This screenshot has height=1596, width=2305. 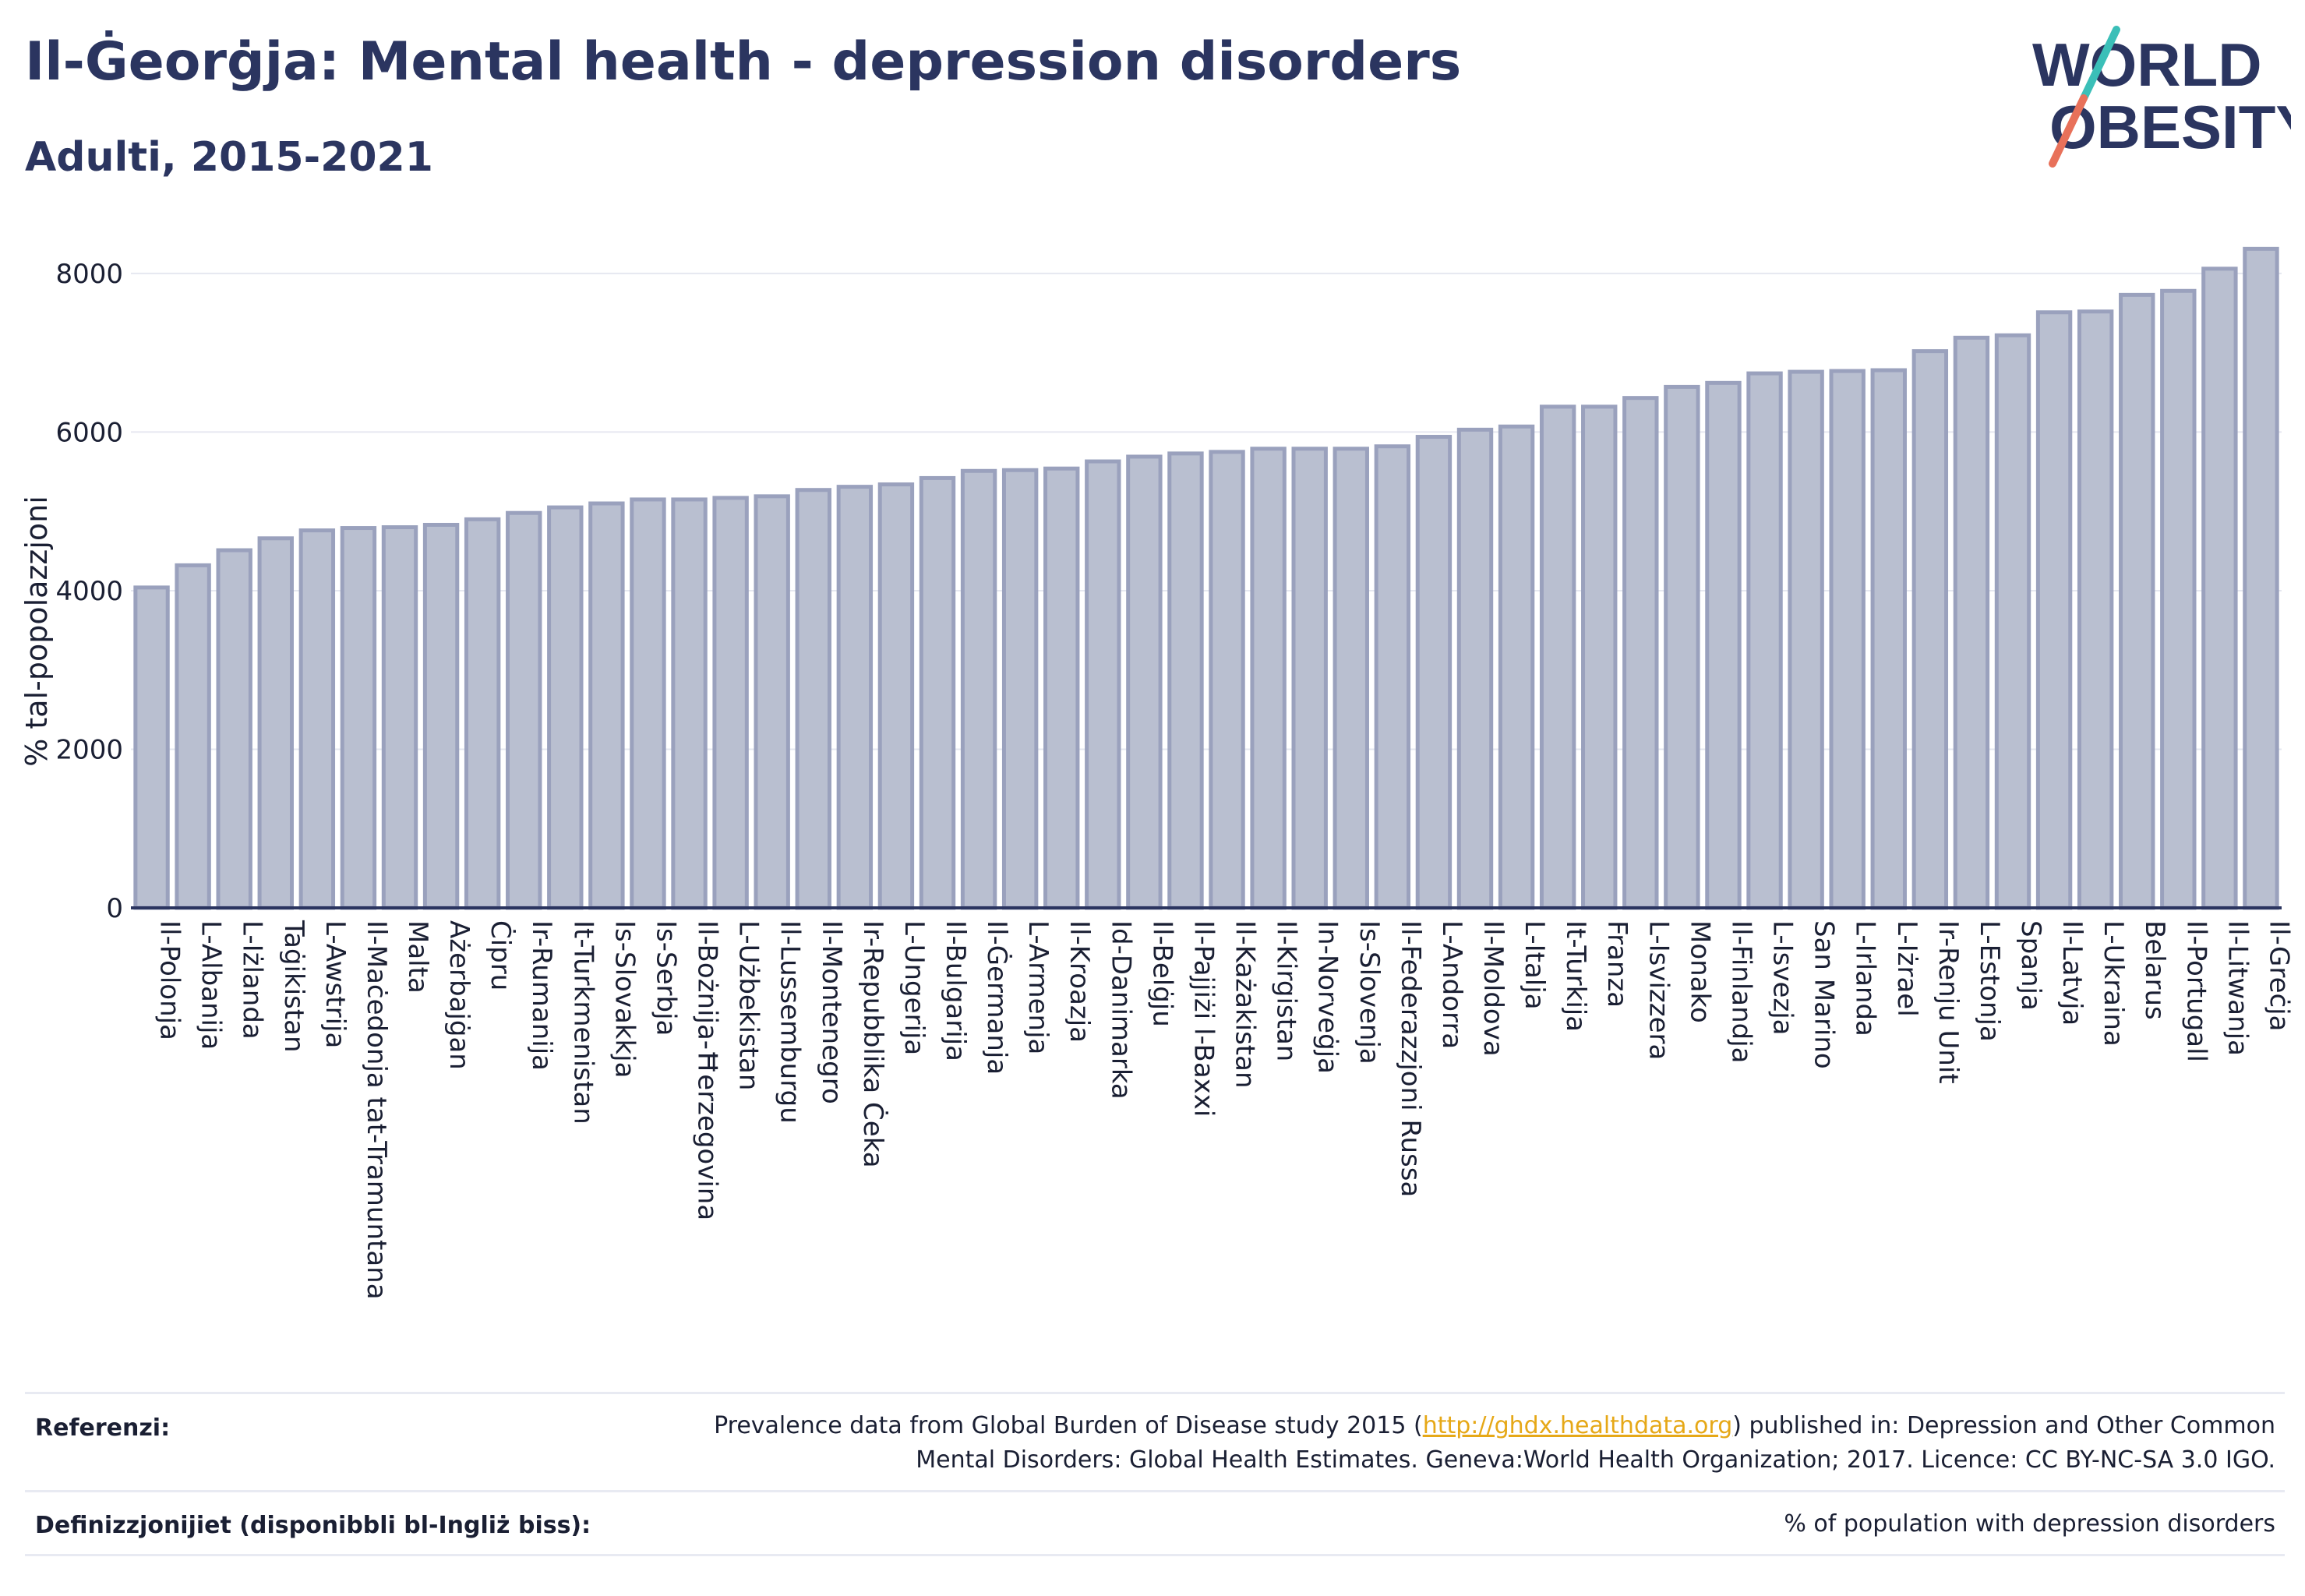 What do you see at coordinates (831, 1012) in the screenshot?
I see `x-tick-label: Il-Montenegro` at bounding box center [831, 1012].